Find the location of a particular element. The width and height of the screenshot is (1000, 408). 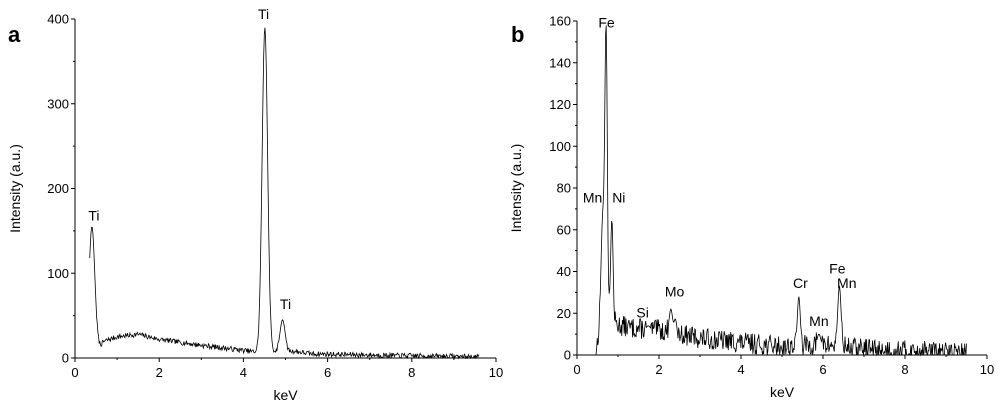

y-tick-label: 140 is located at coordinates (560, 62).